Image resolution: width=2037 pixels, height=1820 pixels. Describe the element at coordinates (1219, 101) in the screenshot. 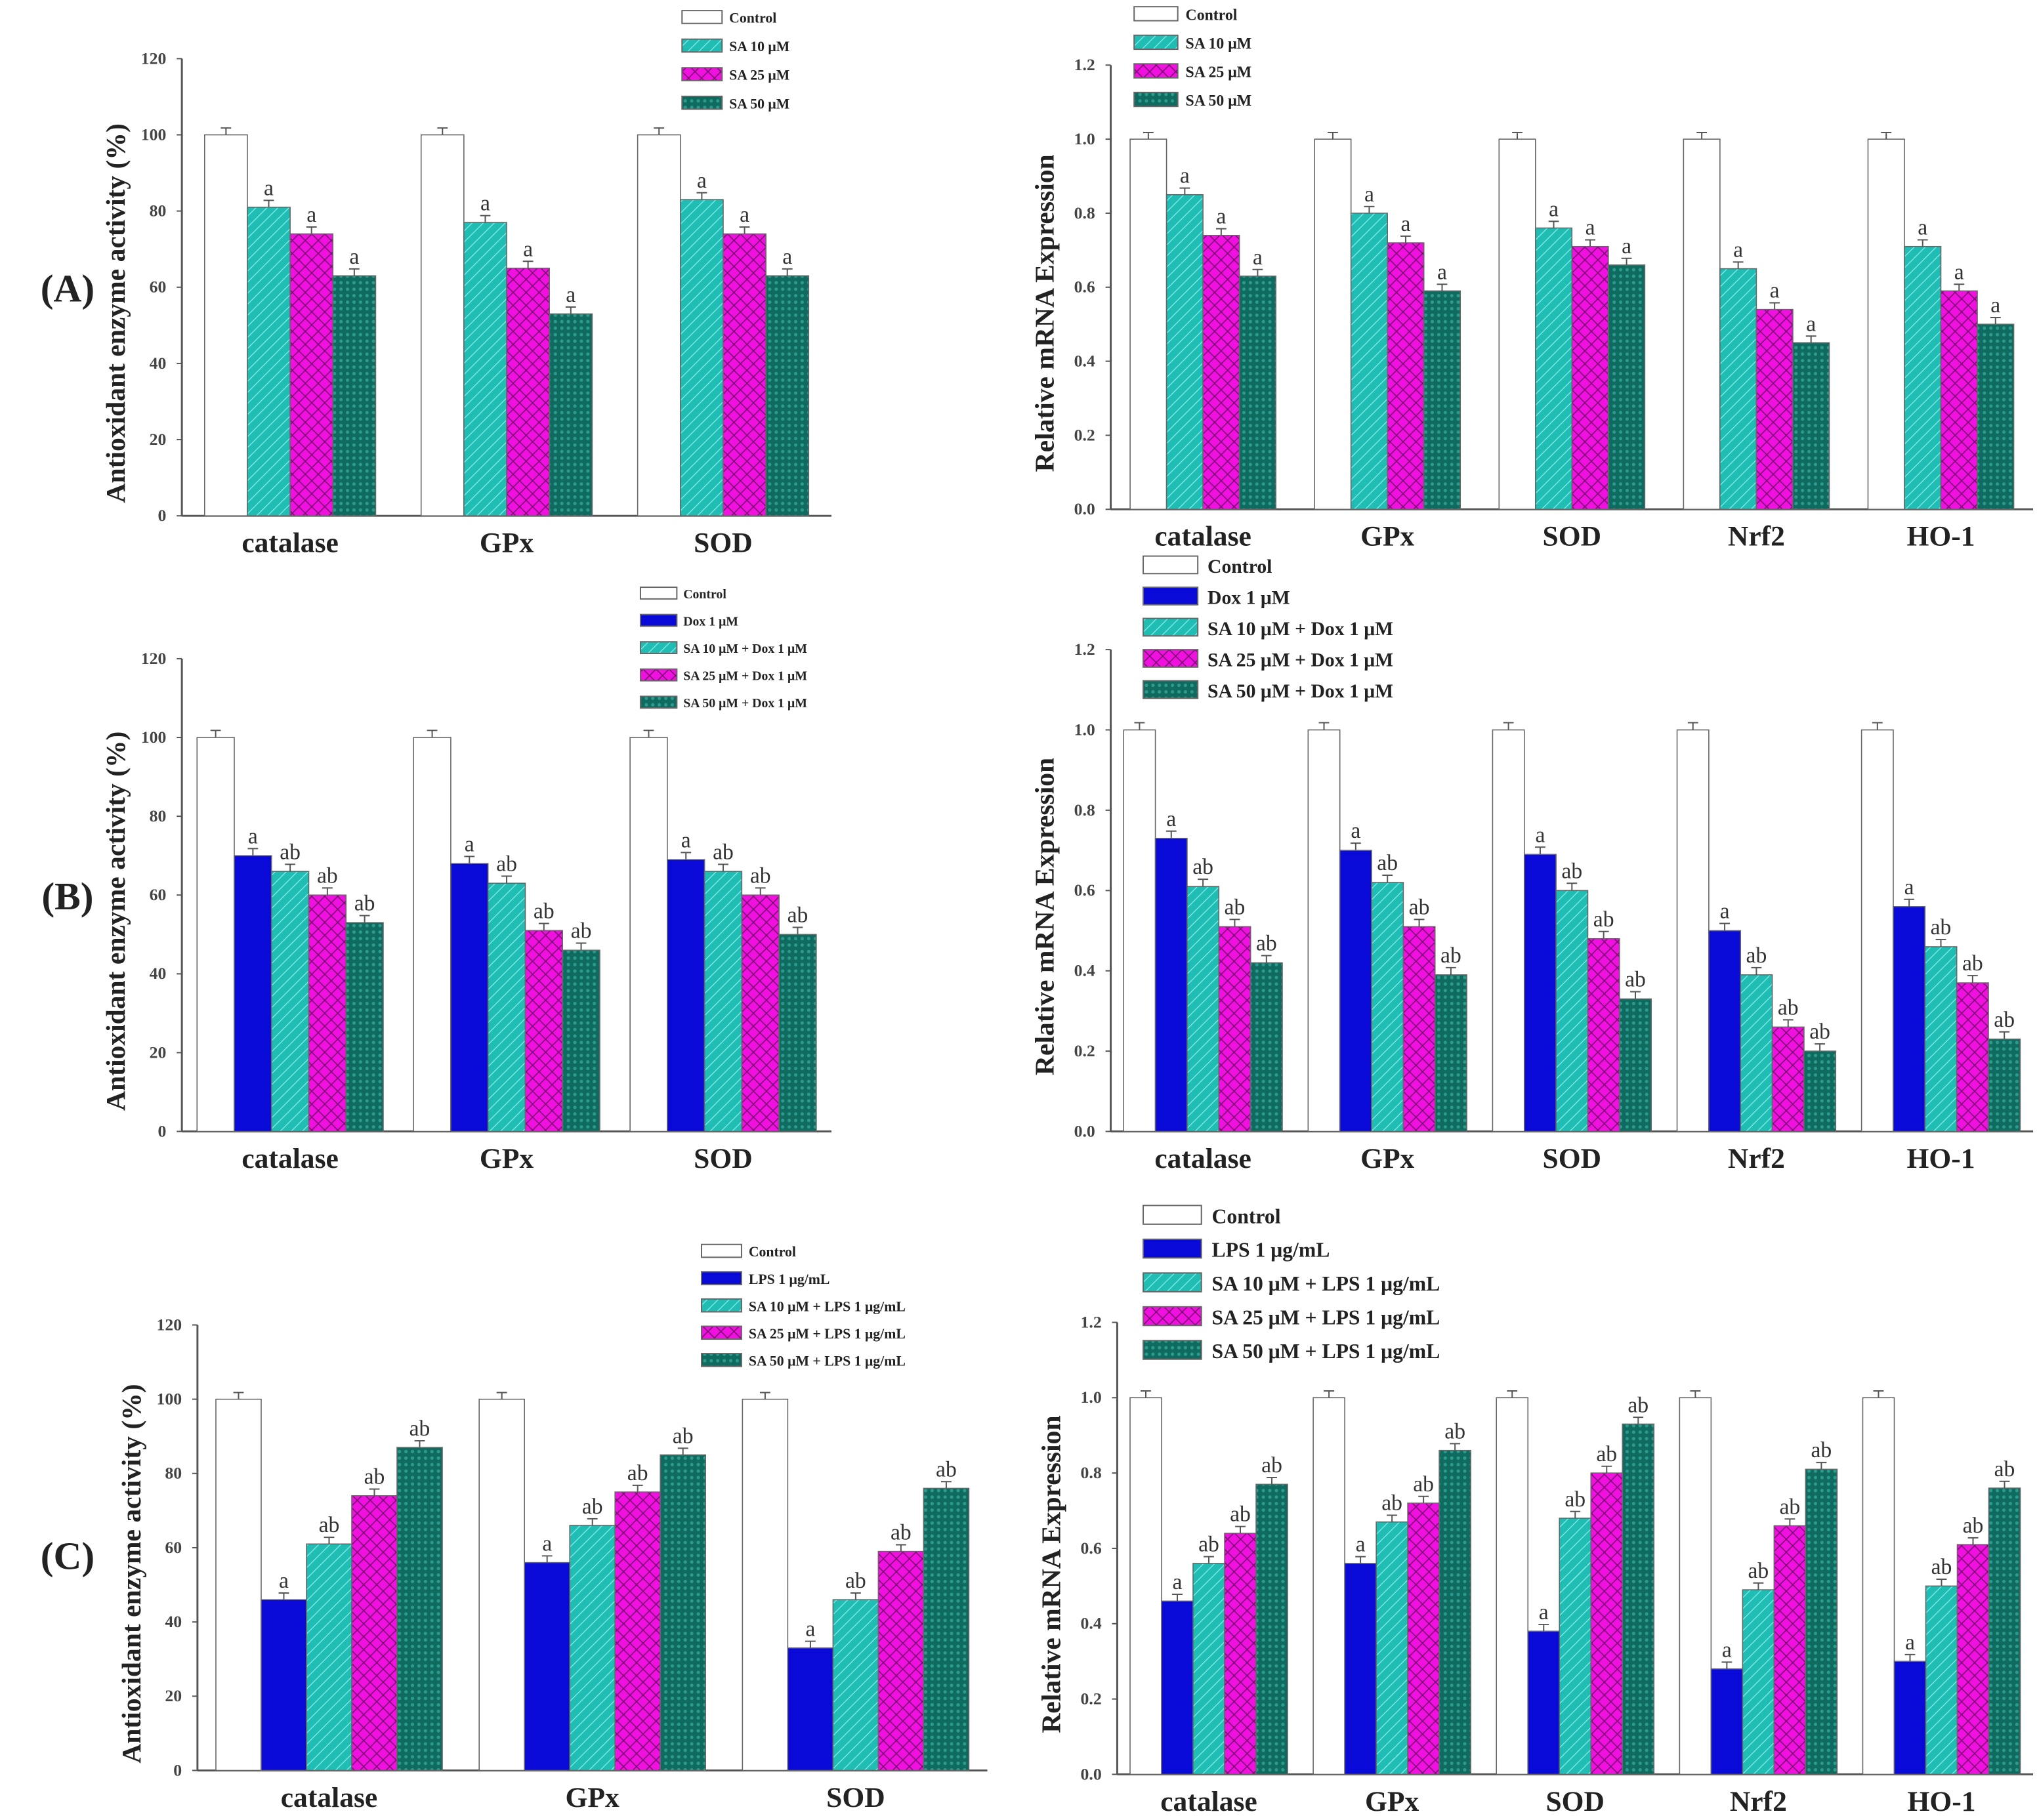

I see `legend-label: SA 50 μM` at that location.